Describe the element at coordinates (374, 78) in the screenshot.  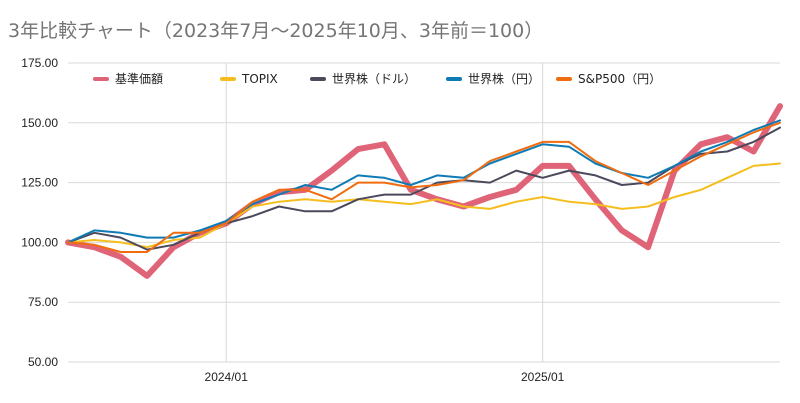
I see `legend-label: 世界株（ドル）` at that location.